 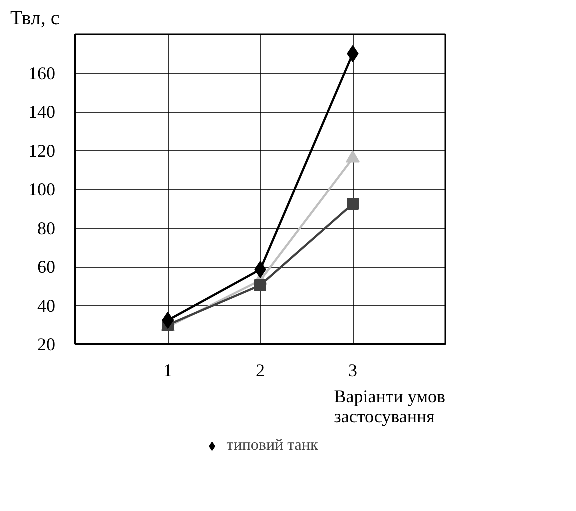 I want to click on x-tick-label: 3, so click(x=353, y=370).